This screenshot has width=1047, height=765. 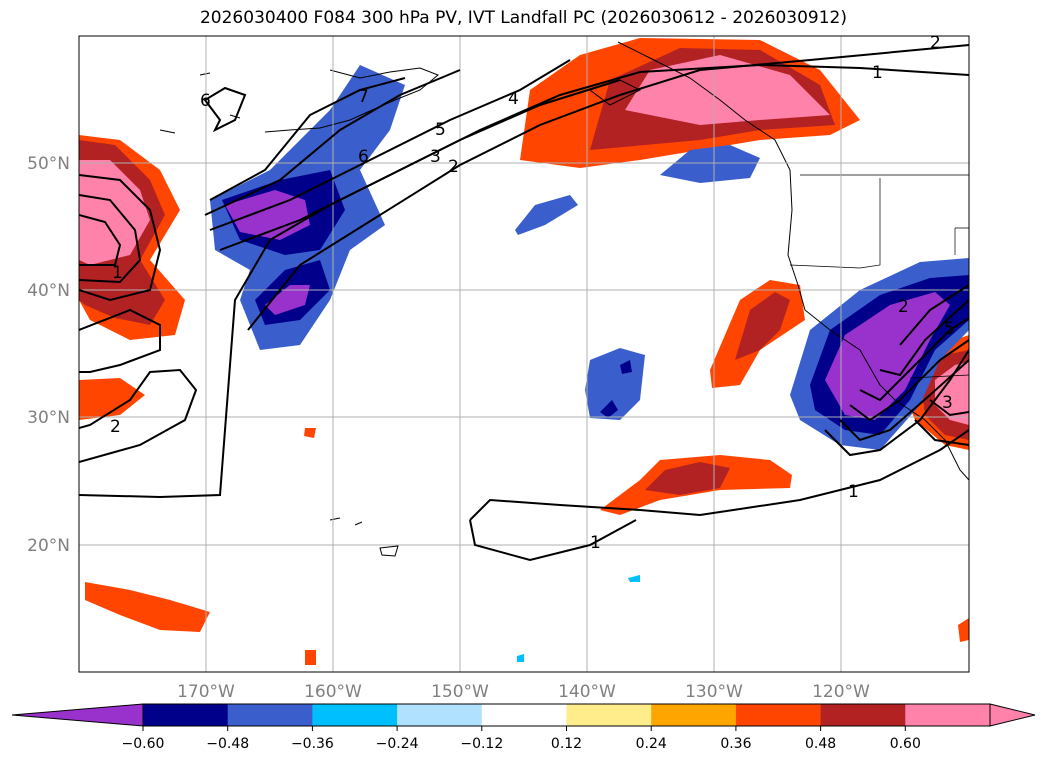 What do you see at coordinates (48, 355) in the screenshot?
I see `latitude-labels: 50°N 40°N 30°N 20°N` at bounding box center [48, 355].